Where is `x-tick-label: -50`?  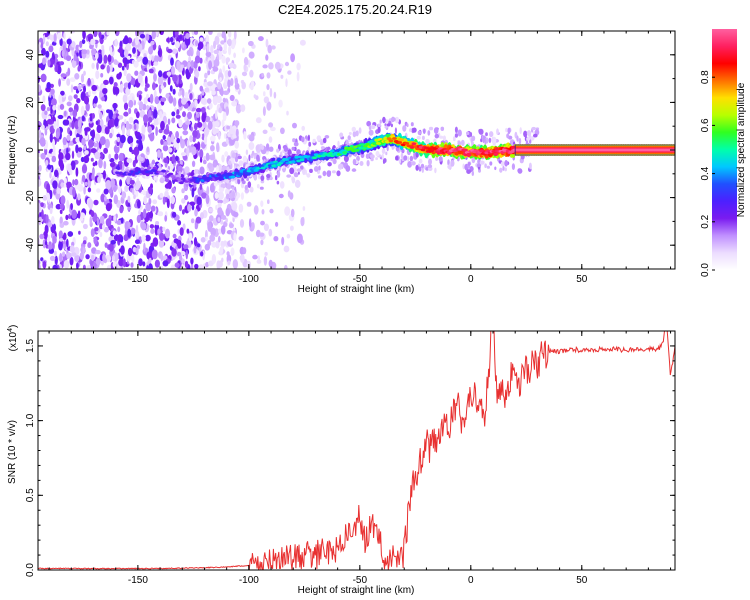 x-tick-label: -50 is located at coordinates (360, 580).